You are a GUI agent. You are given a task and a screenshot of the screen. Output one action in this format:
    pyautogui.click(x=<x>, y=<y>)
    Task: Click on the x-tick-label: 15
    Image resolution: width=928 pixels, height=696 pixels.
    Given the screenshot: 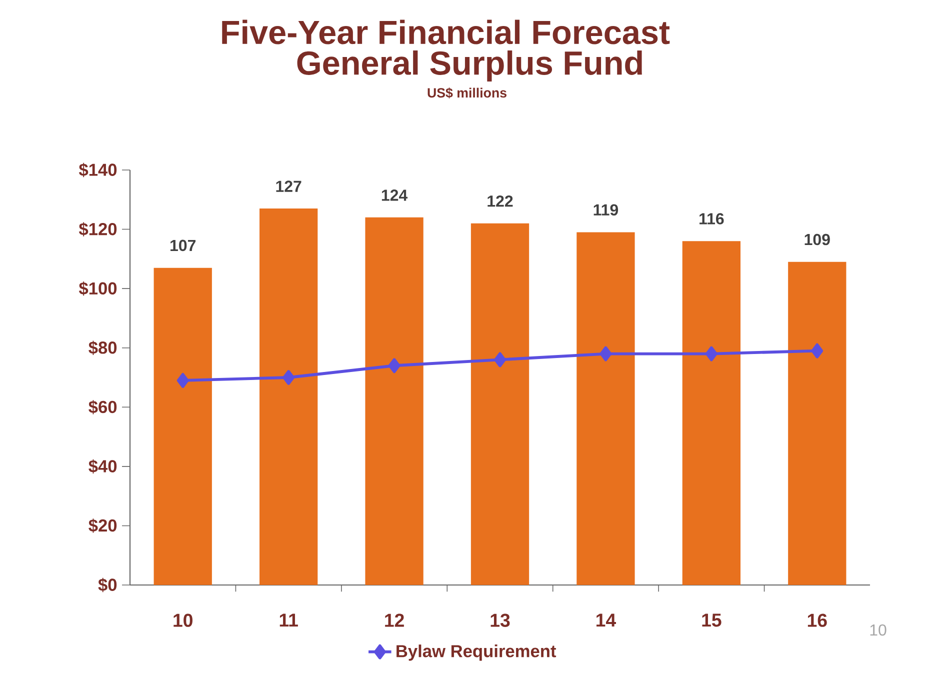 What is the action you would take?
    pyautogui.click(x=712, y=620)
    